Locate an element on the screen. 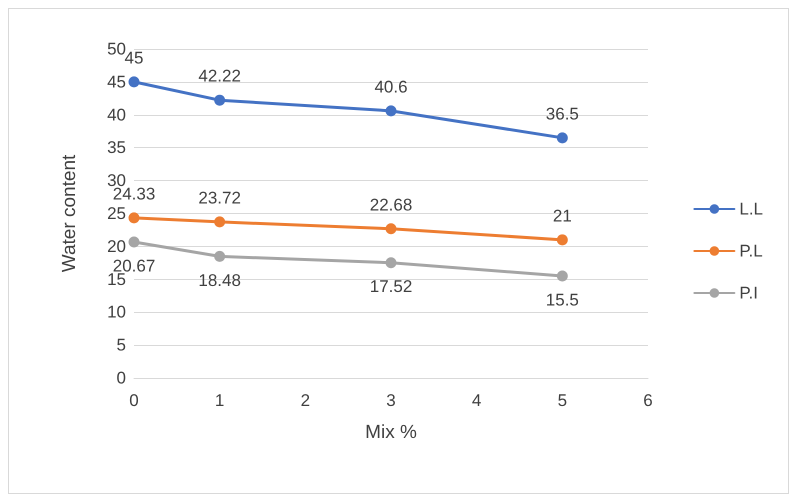  x-tick-label: 1 is located at coordinates (219, 400).